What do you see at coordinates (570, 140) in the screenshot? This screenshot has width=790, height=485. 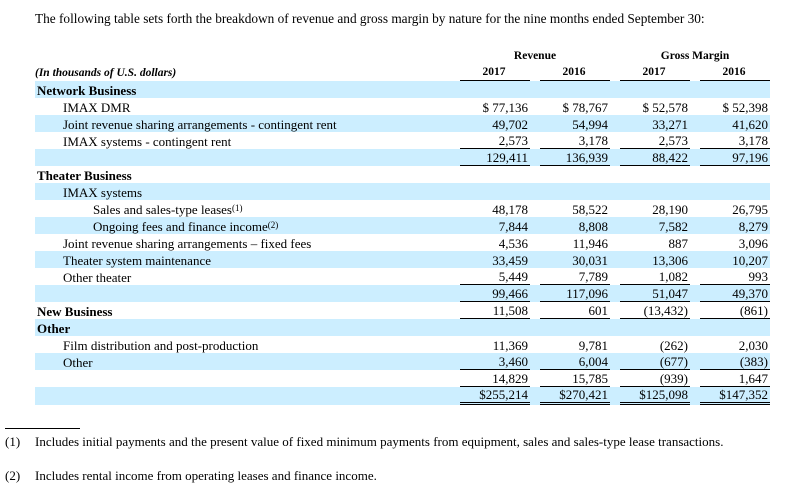 I see `value-cell: 3,178` at bounding box center [570, 140].